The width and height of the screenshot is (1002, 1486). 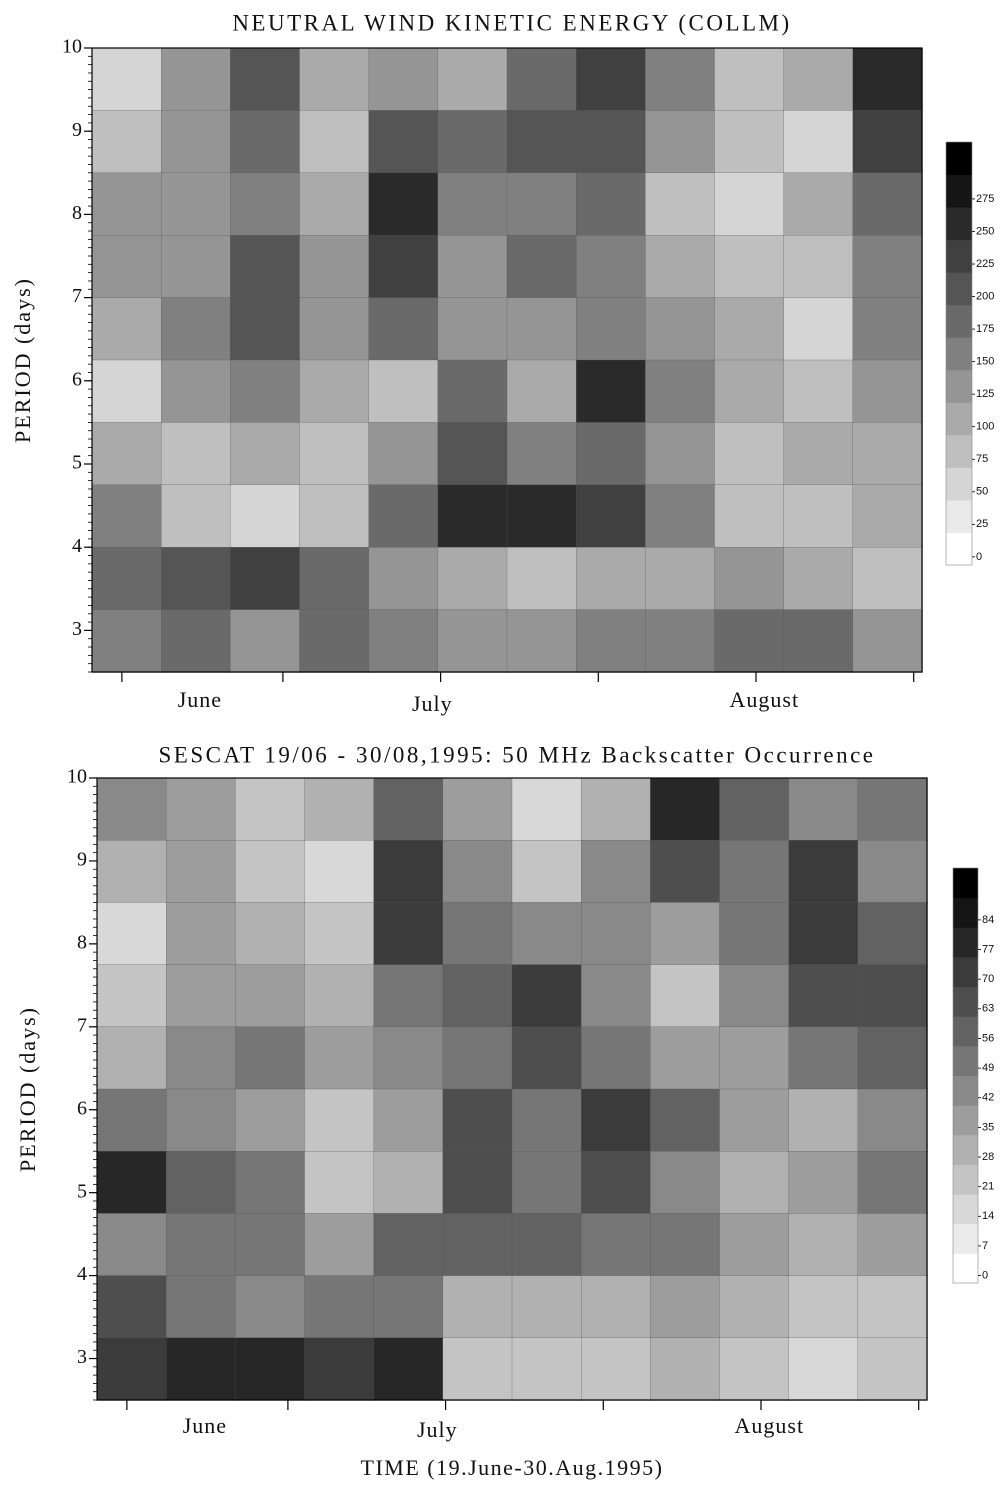 I want to click on colorbar-label: 25, so click(x=982, y=524).